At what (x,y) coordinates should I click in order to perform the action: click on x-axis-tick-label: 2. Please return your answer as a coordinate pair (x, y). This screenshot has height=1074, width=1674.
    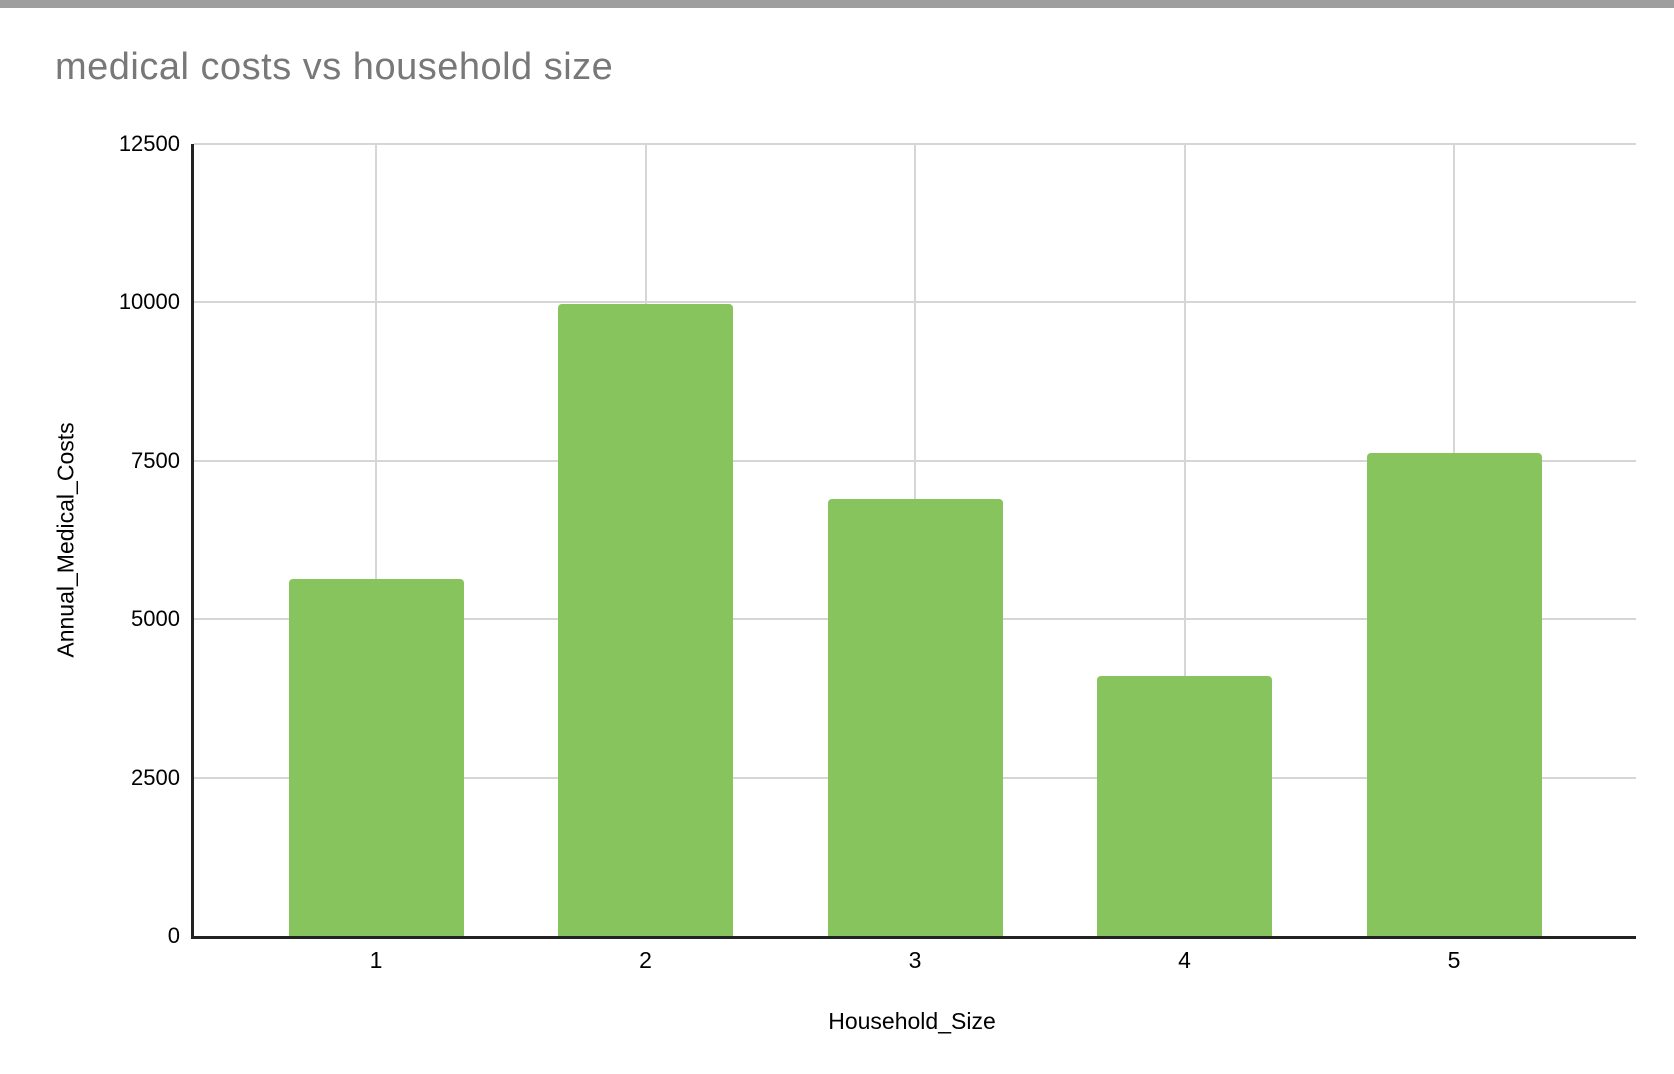
    Looking at the image, I should click on (645, 960).